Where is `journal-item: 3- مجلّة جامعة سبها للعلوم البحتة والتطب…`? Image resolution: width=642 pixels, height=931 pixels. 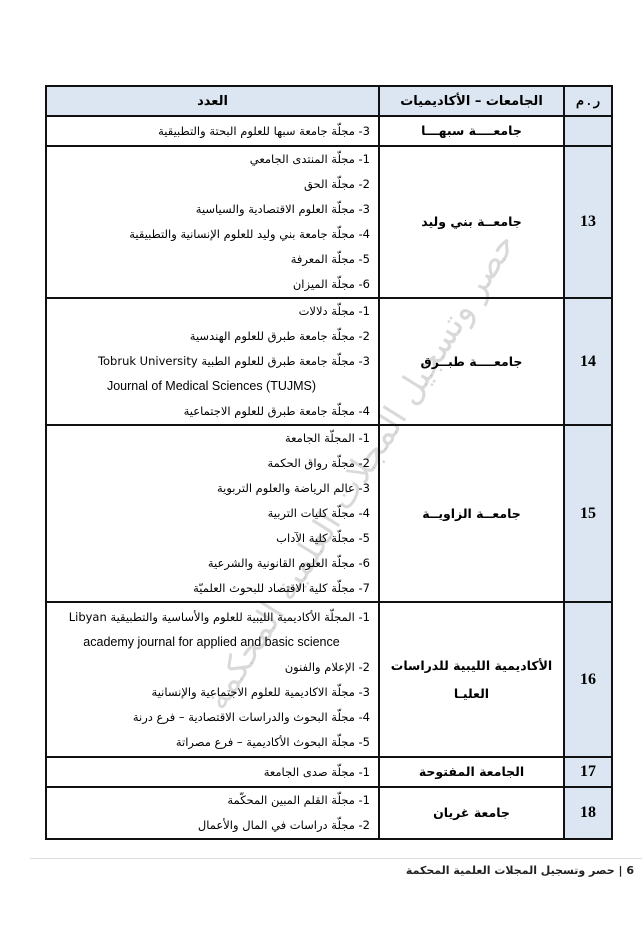
journal-item: 3- مجلّة جامعة سبها للعلوم البحتة والتطب… is located at coordinates (264, 130).